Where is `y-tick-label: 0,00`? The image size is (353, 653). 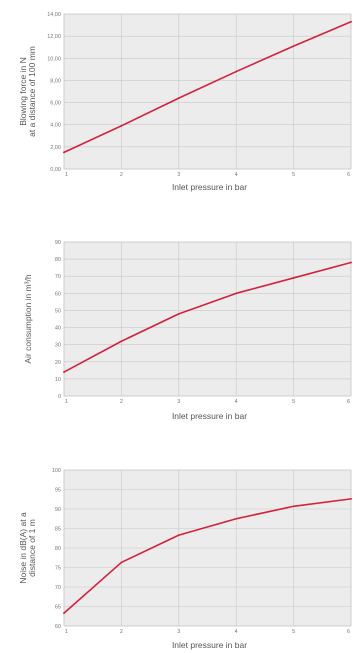 y-tick-label: 0,00 is located at coordinates (55, 170).